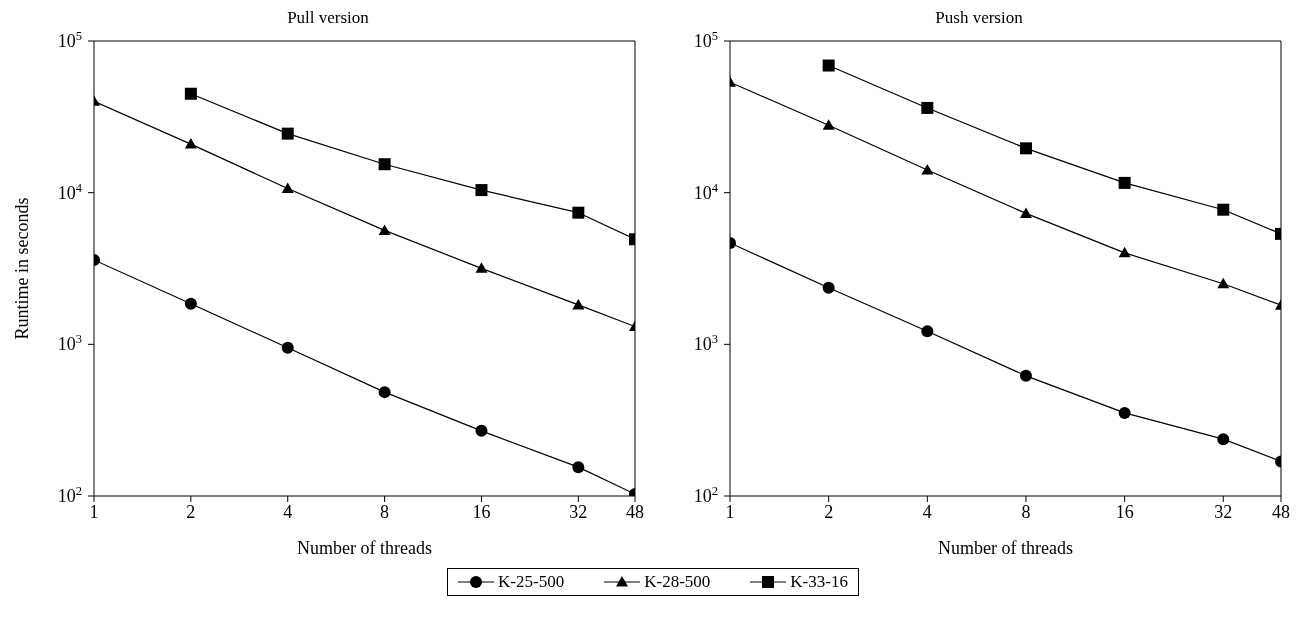  Describe the element at coordinates (22, 268) in the screenshot. I see `y-axis-title: Runtime in seconds` at that location.